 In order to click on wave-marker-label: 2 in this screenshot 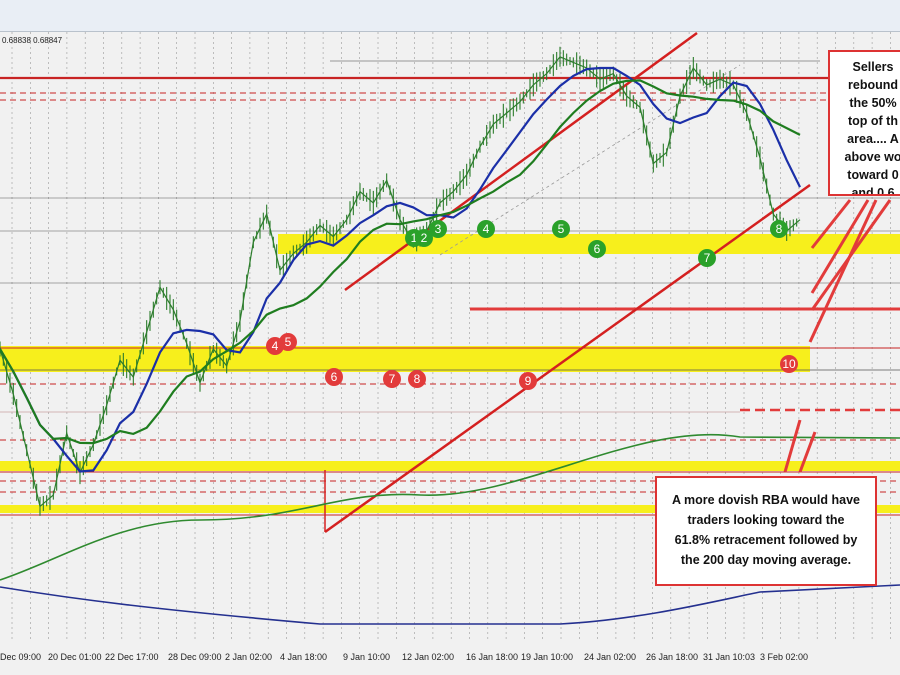, I will do `click(424, 238)`.